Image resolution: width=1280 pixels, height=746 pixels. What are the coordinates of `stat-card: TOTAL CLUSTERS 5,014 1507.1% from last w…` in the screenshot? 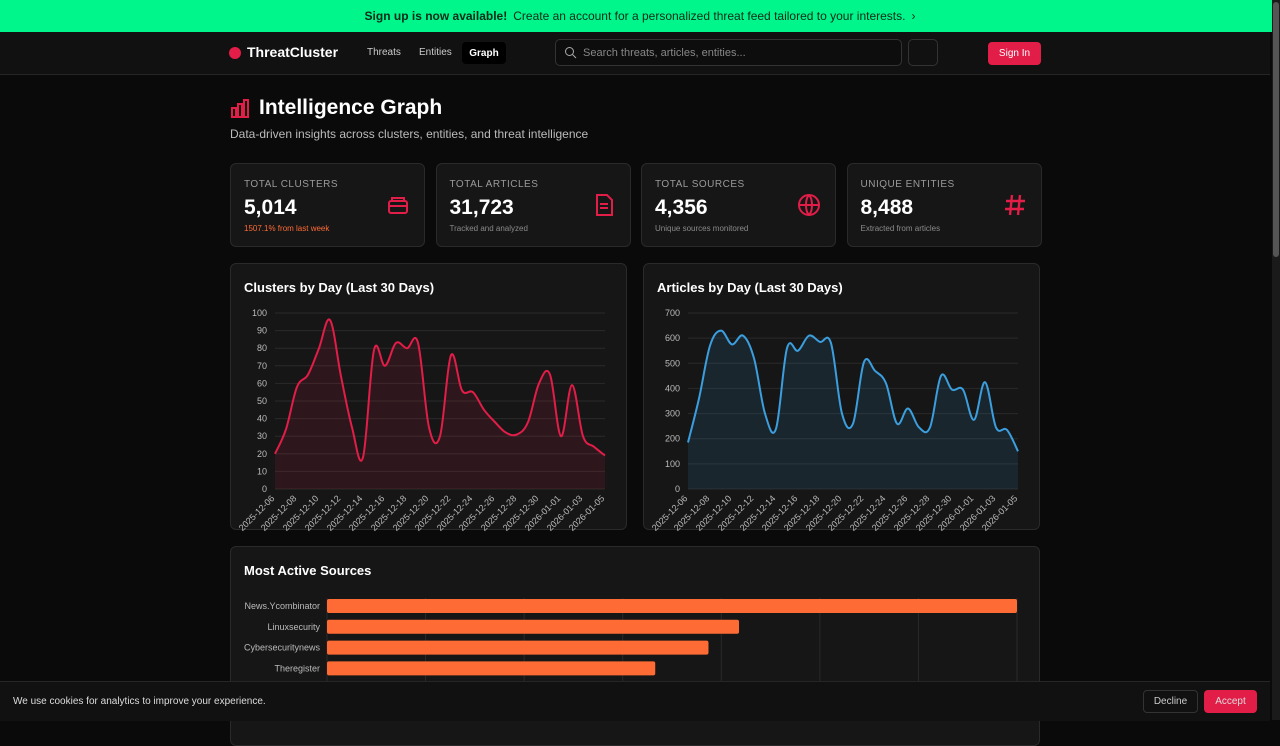 It's located at (327, 205).